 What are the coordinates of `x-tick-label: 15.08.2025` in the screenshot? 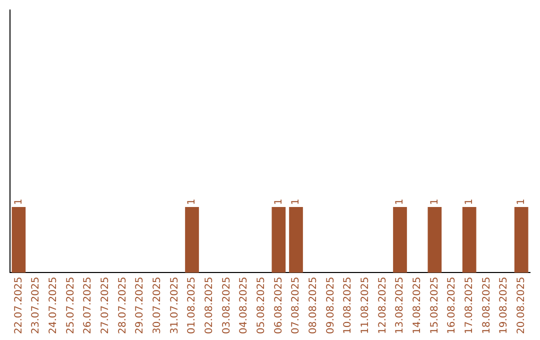 It's located at (434, 305).